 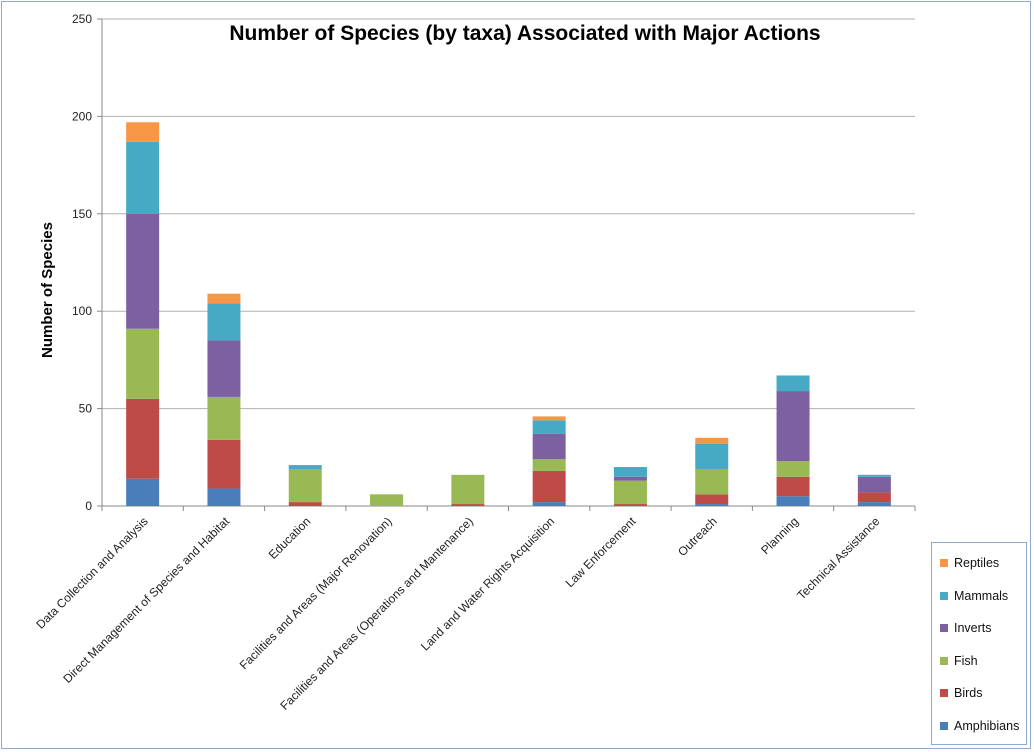 What do you see at coordinates (973, 628) in the screenshot?
I see `legend-label: Inverts` at bounding box center [973, 628].